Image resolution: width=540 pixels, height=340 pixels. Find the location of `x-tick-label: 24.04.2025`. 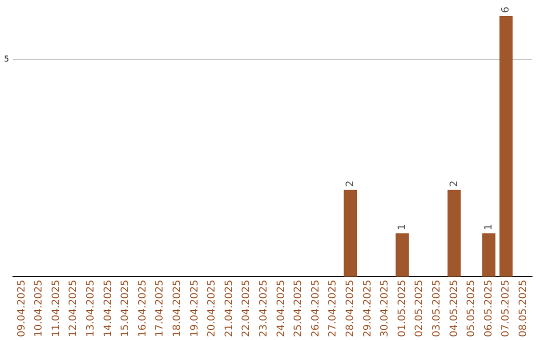

x-tick-label: 24.04.2025 is located at coordinates (281, 309).